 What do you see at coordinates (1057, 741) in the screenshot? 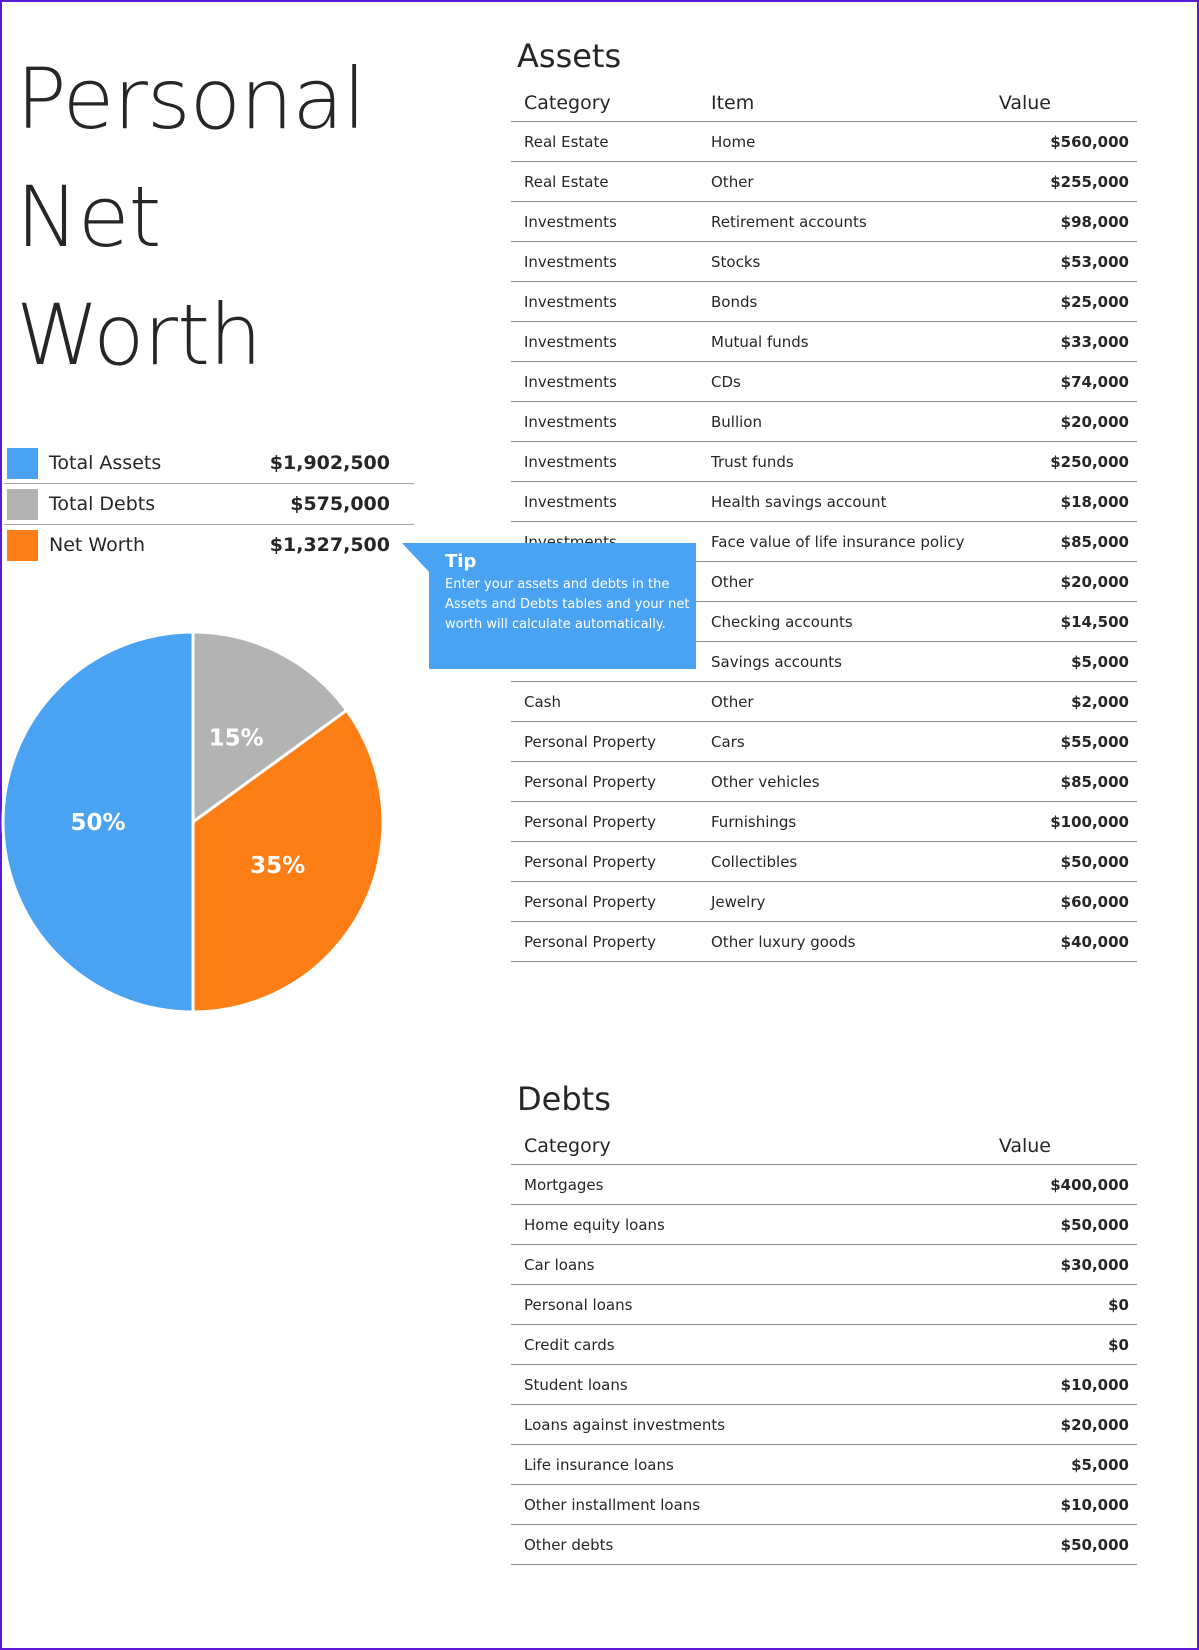
I see `cell-value: $55,000` at bounding box center [1057, 741].